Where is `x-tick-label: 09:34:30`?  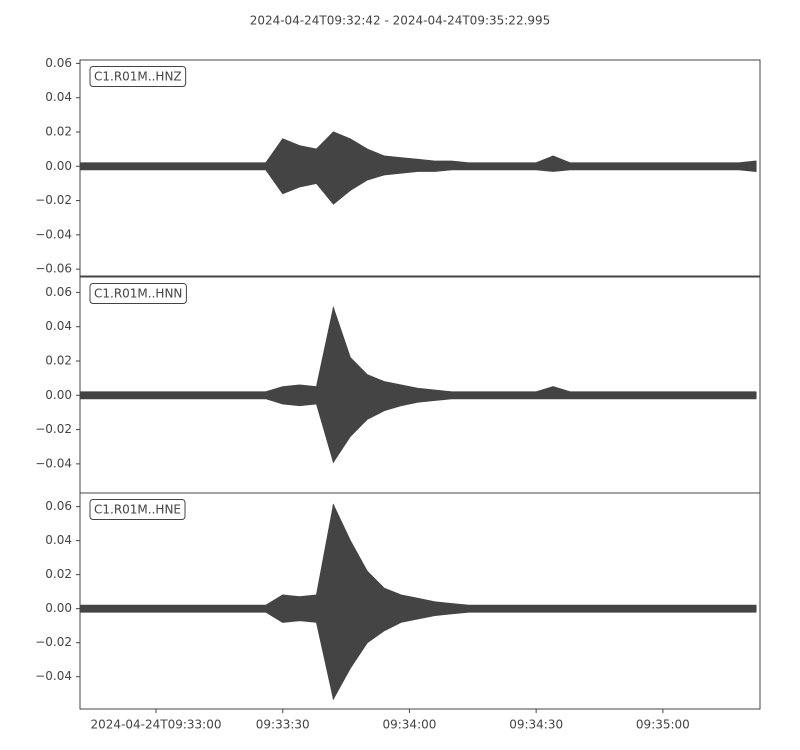
x-tick-label: 09:34:30 is located at coordinates (536, 725).